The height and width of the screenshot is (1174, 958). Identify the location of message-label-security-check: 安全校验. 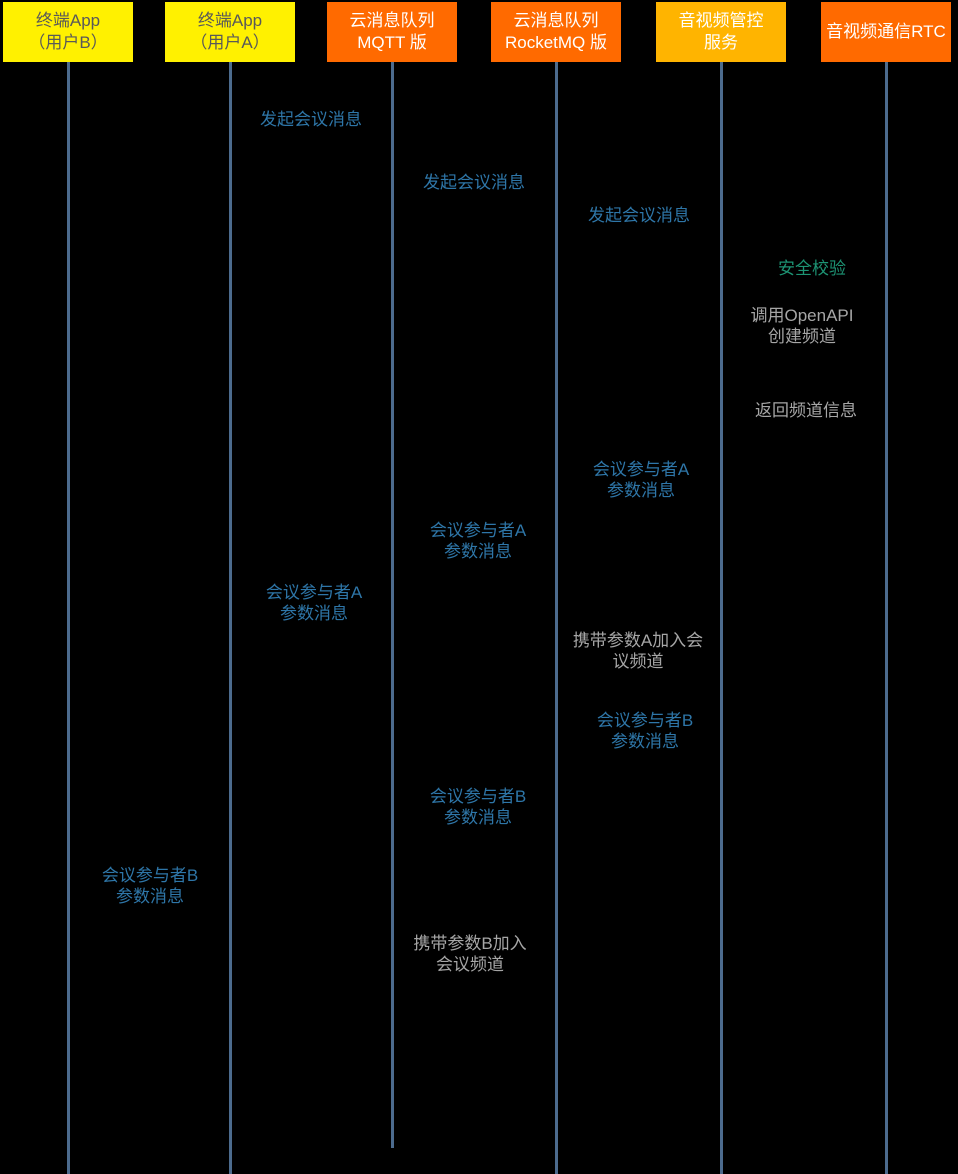
(812, 268).